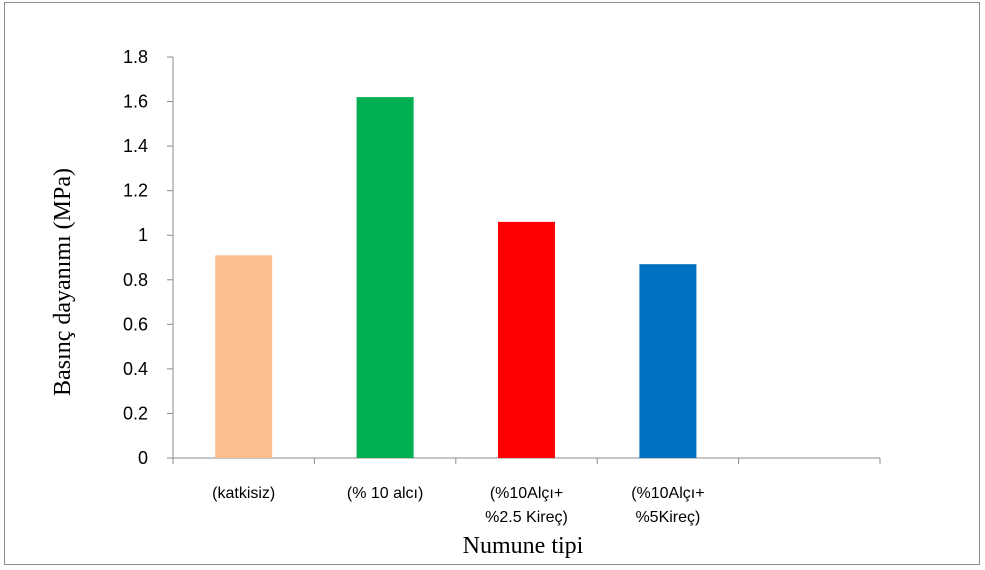 The height and width of the screenshot is (570, 985). Describe the element at coordinates (135, 57) in the screenshot. I see `y-tick-label: 1.8` at that location.